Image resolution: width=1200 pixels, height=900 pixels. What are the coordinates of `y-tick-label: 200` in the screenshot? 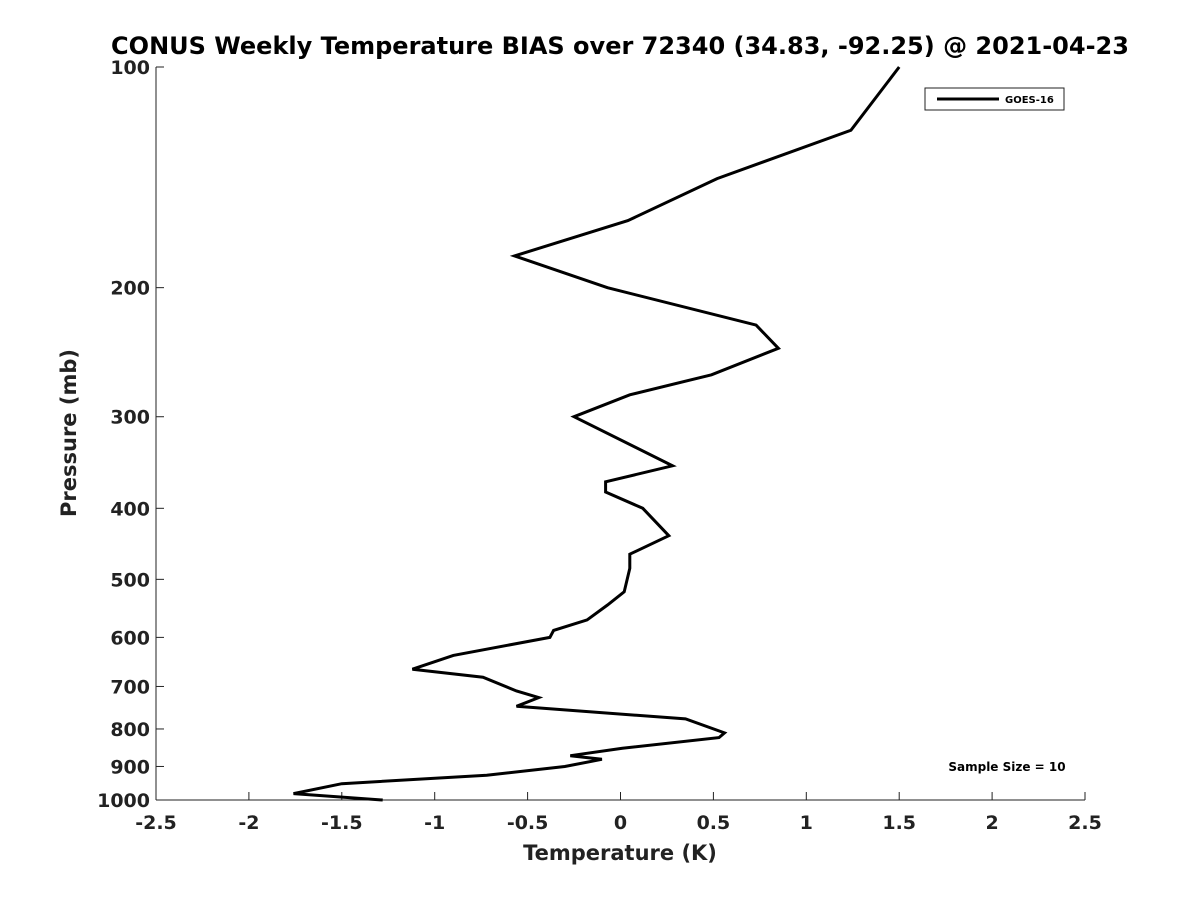 It's located at (130, 289).